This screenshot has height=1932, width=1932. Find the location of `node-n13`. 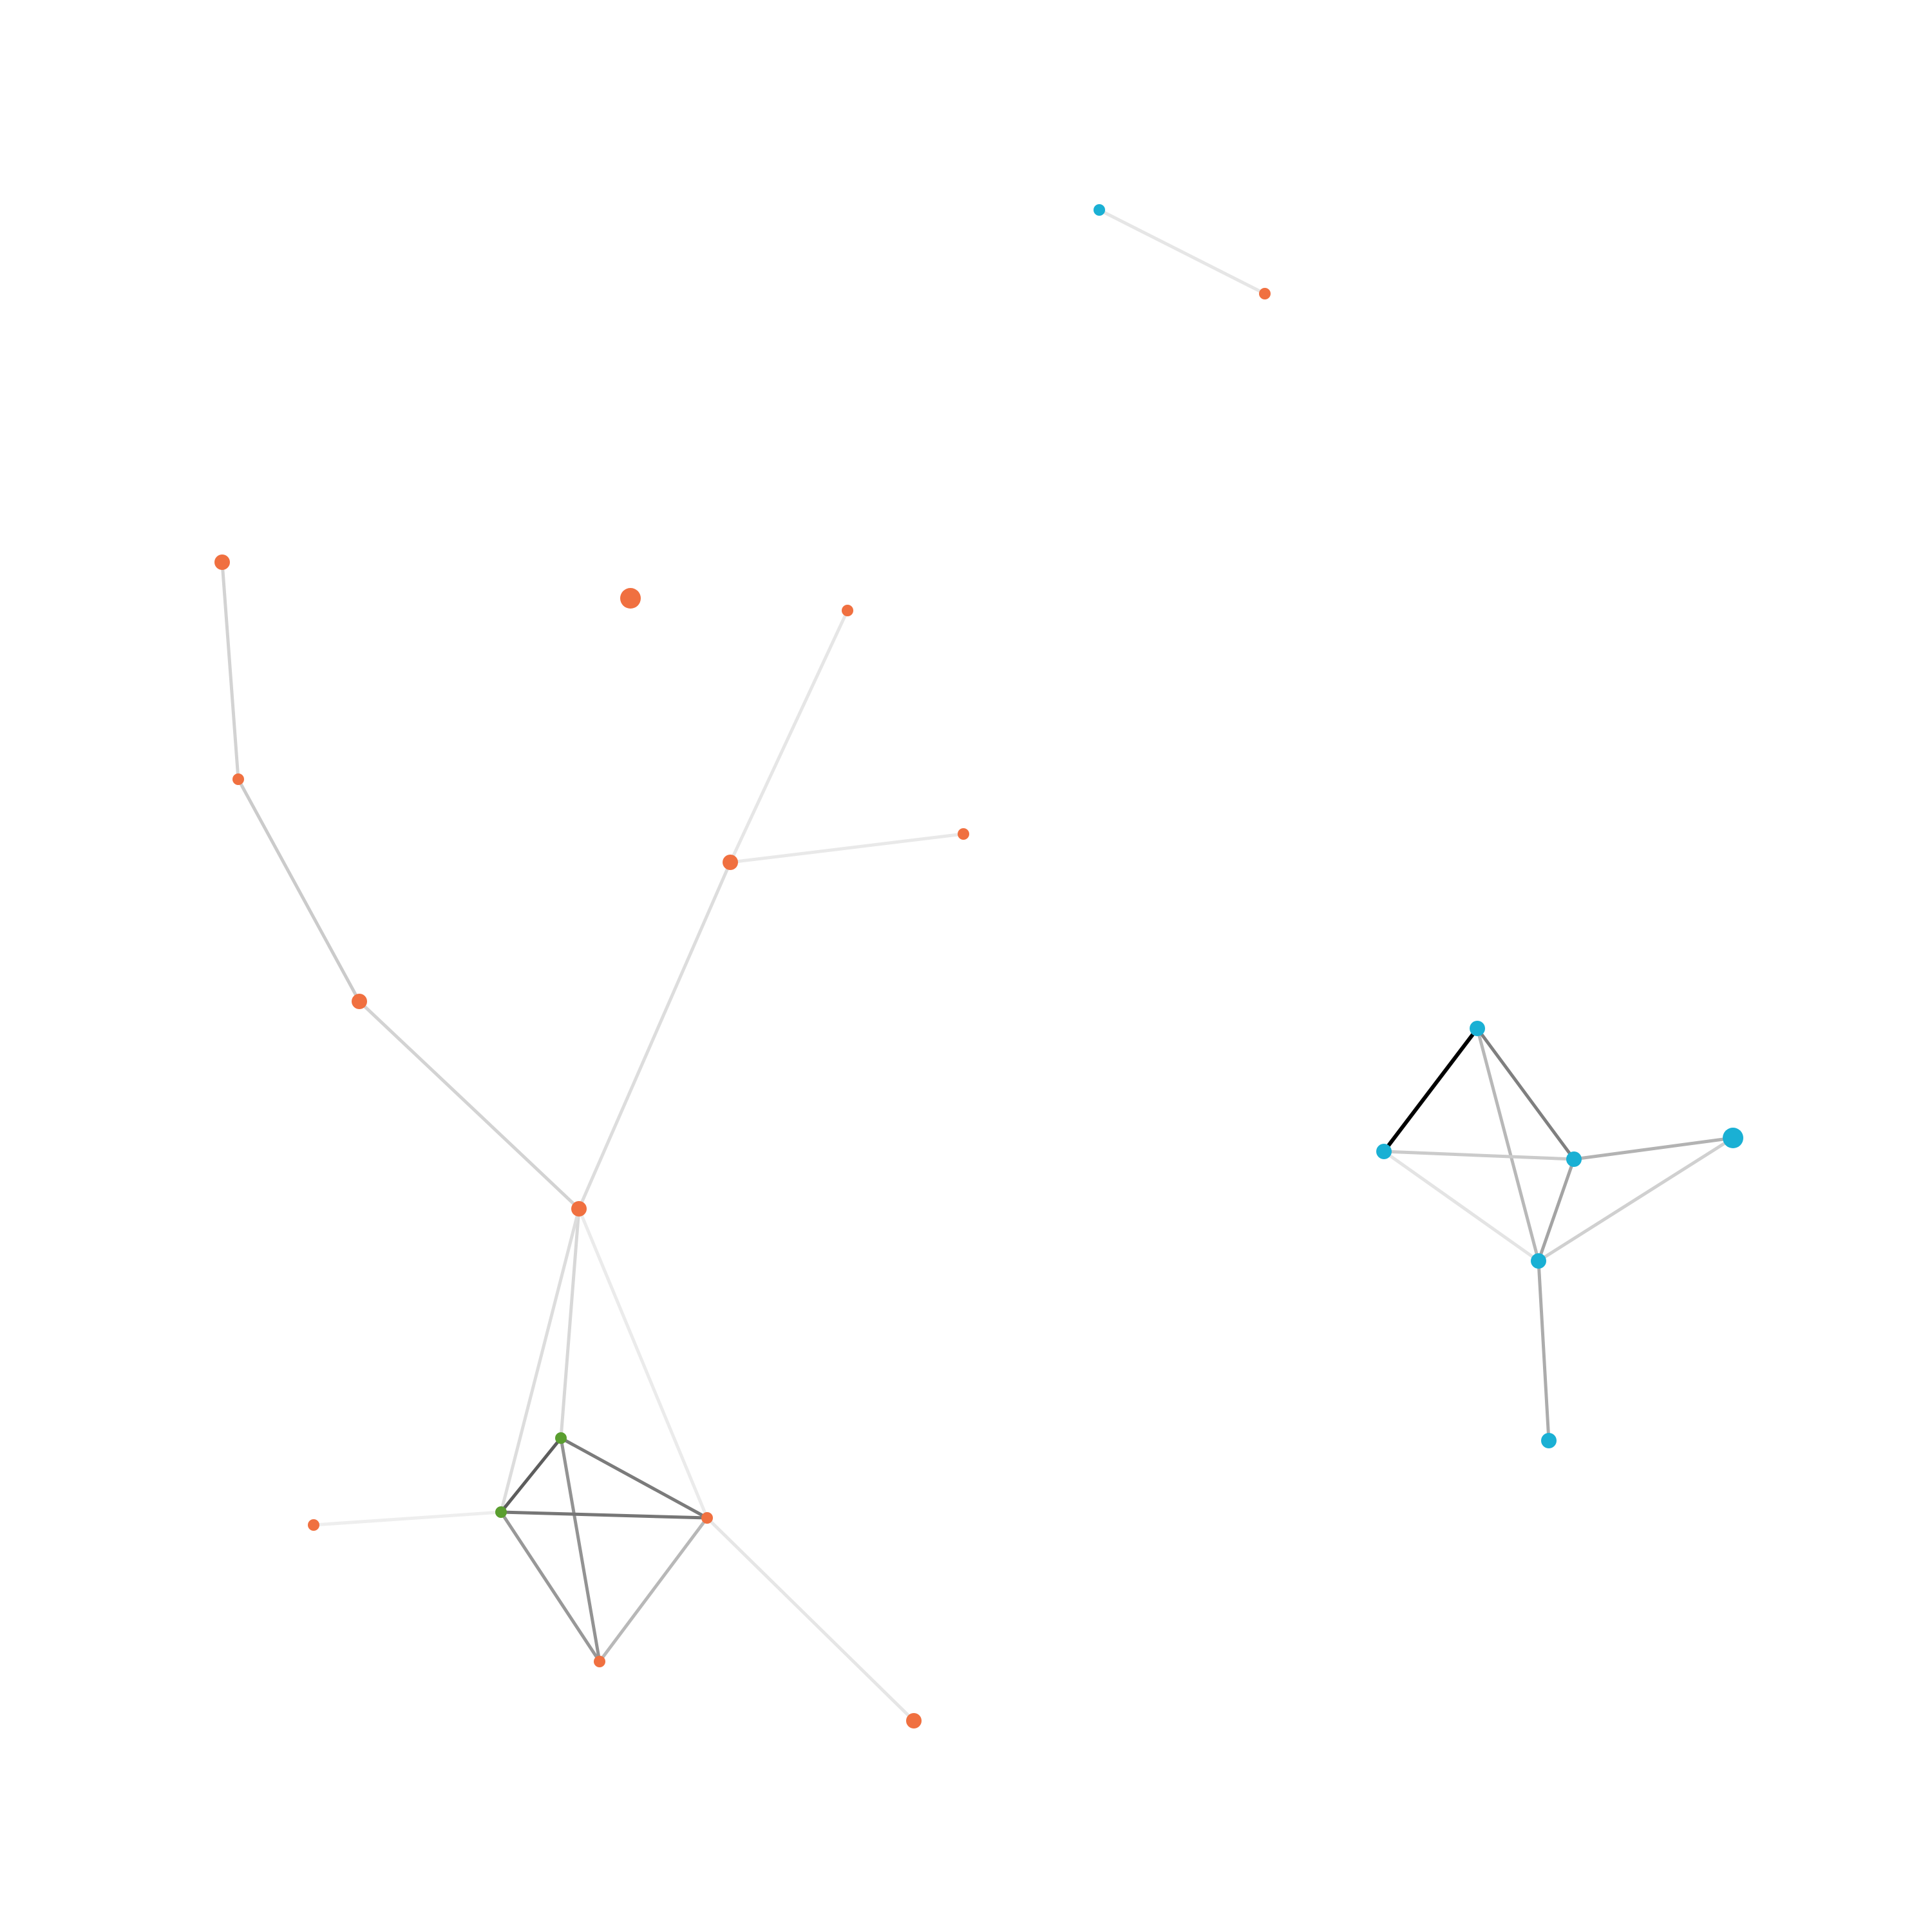

node-n13 is located at coordinates (707, 1518).